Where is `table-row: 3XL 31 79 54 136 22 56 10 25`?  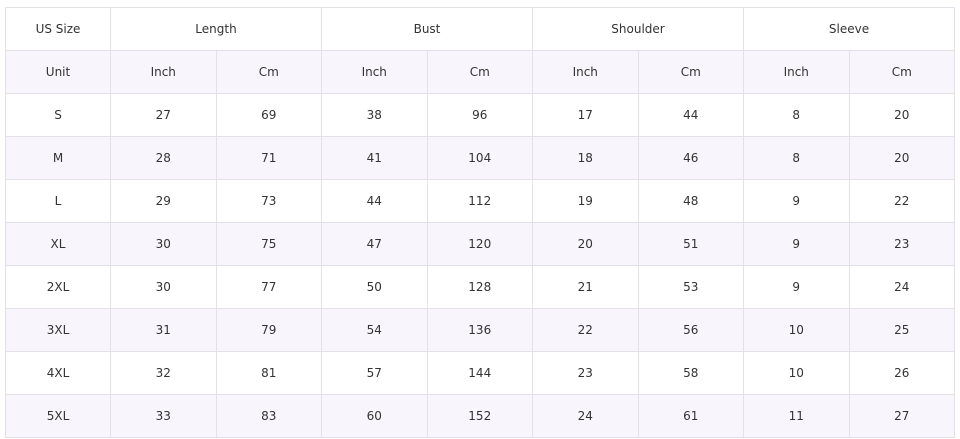
table-row: 3XL 31 79 54 136 22 56 10 25 is located at coordinates (480, 330).